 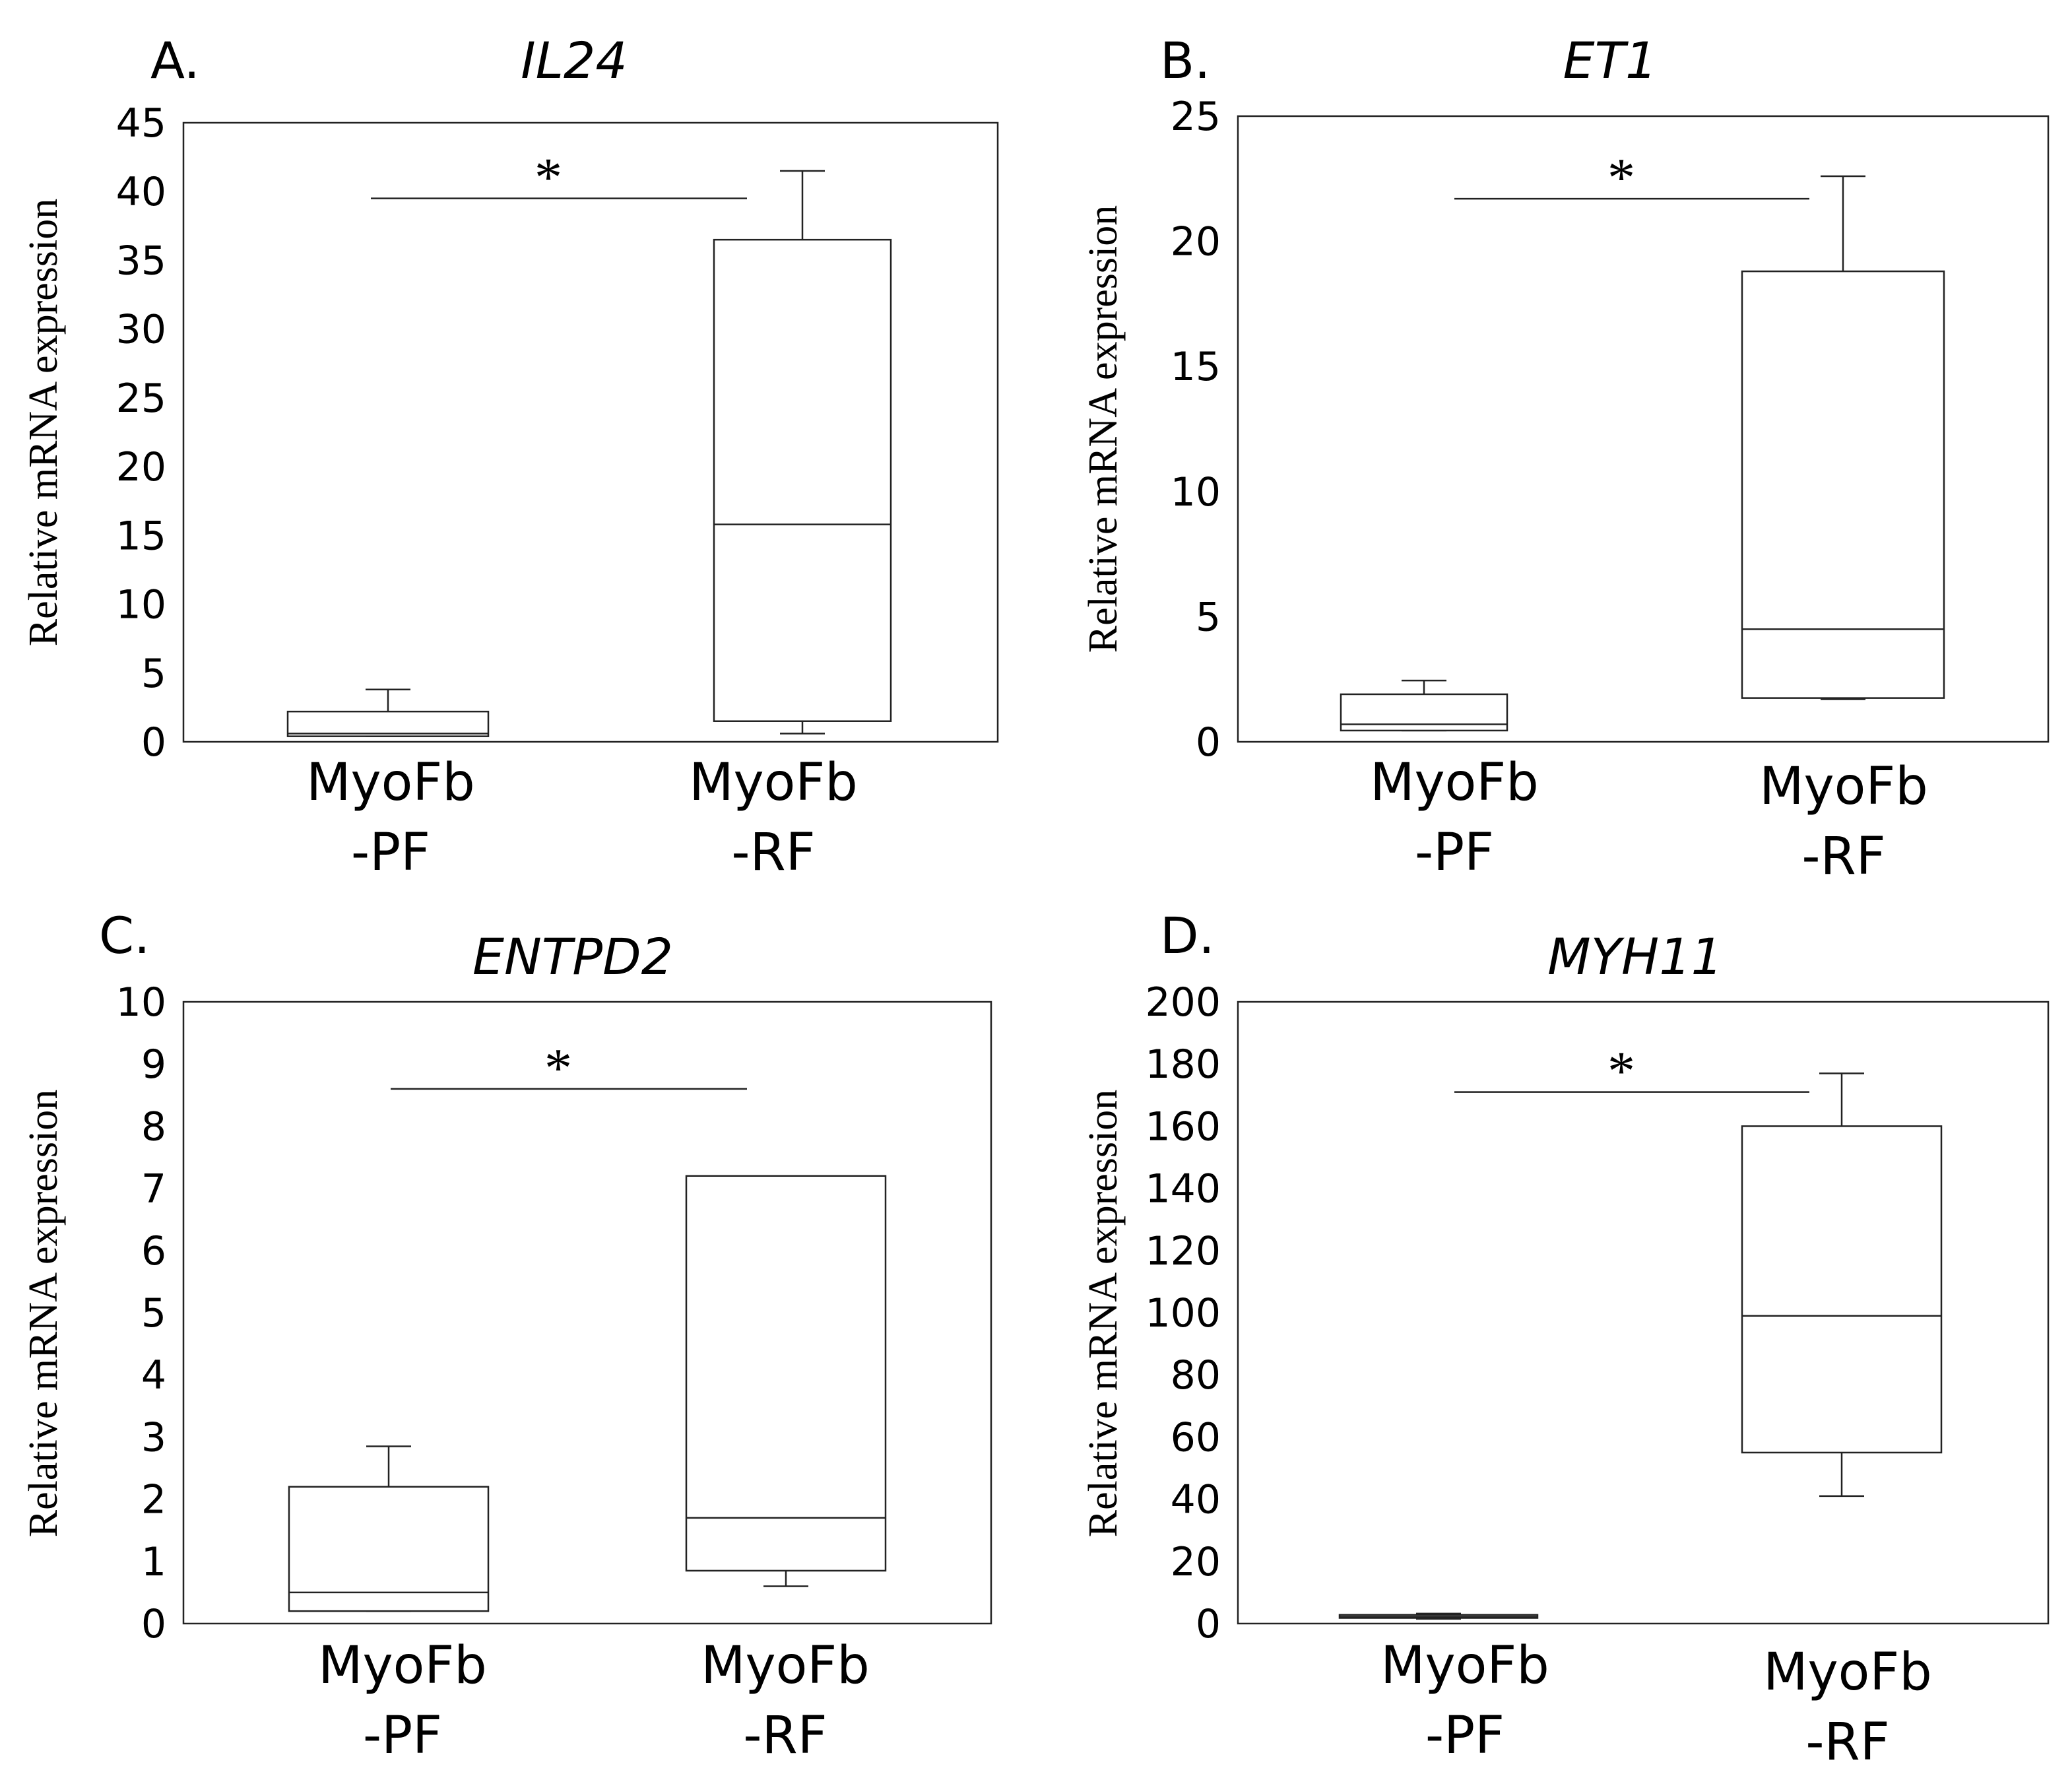 What do you see at coordinates (141, 123) in the screenshot?
I see `y-tick-label: 45` at bounding box center [141, 123].